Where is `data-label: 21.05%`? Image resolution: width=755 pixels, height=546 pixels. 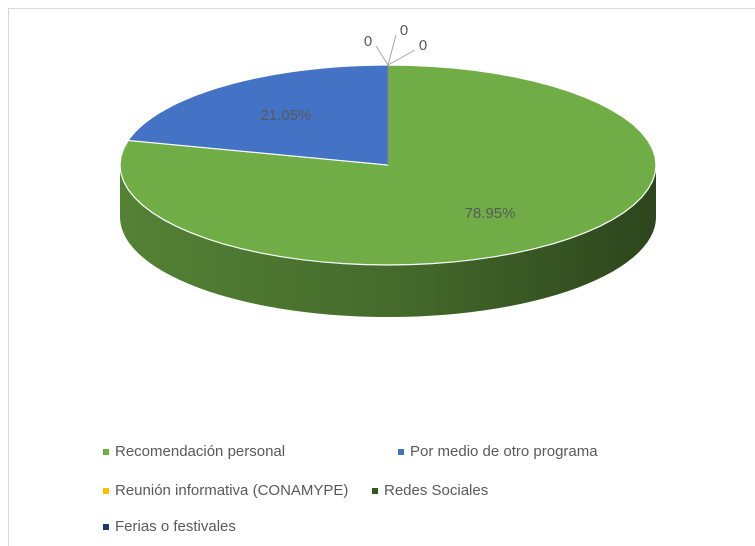
data-label: 21.05% is located at coordinates (286, 115).